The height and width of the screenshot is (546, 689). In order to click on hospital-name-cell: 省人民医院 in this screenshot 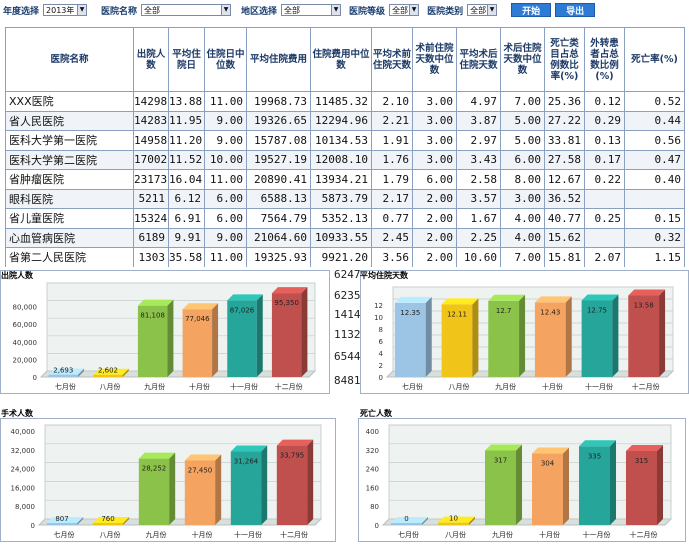, I will do `click(69, 120)`.